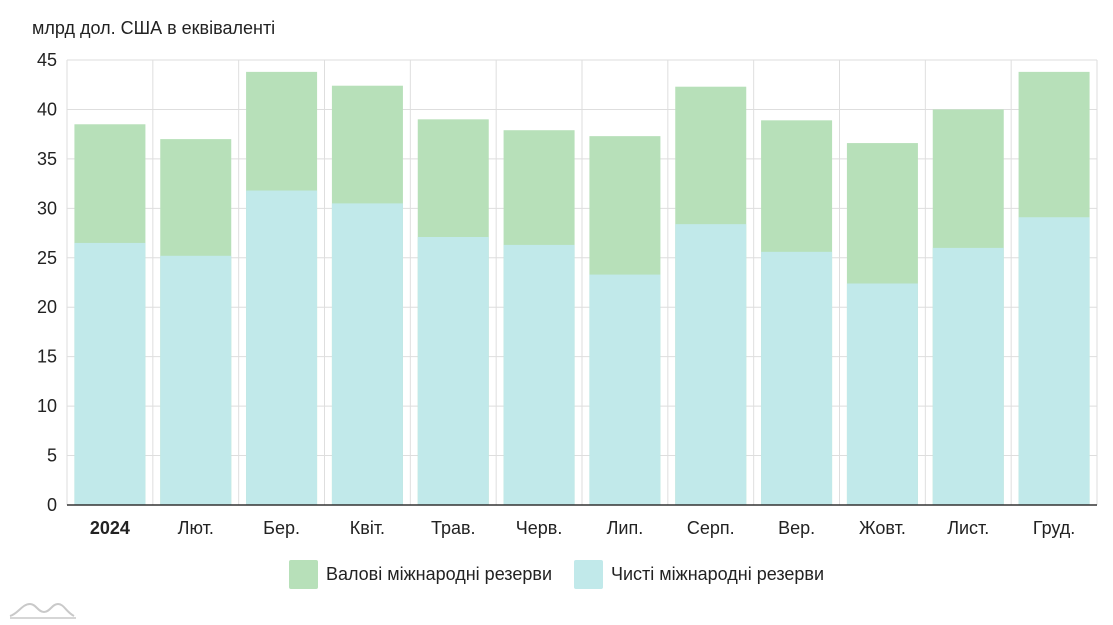  What do you see at coordinates (367, 528) in the screenshot?
I see `x-tick-label: Квіт.` at bounding box center [367, 528].